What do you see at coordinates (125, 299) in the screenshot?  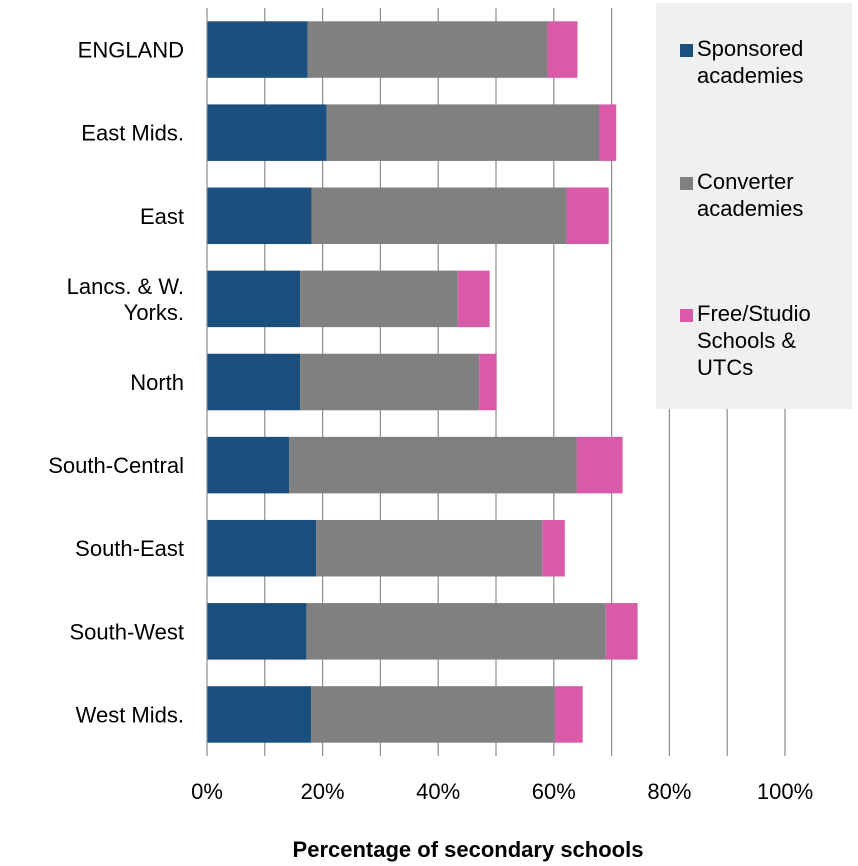 I see `category-label: Lancs. & W. Yorks.` at bounding box center [125, 299].